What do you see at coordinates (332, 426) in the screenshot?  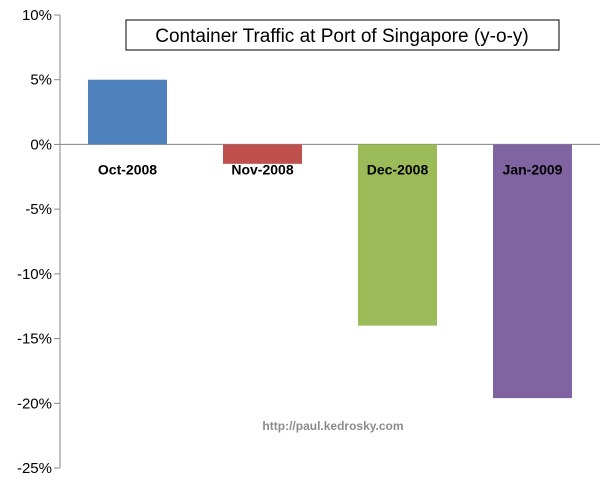 I see `watermark-url: http://paul.kedrosky.com` at bounding box center [332, 426].